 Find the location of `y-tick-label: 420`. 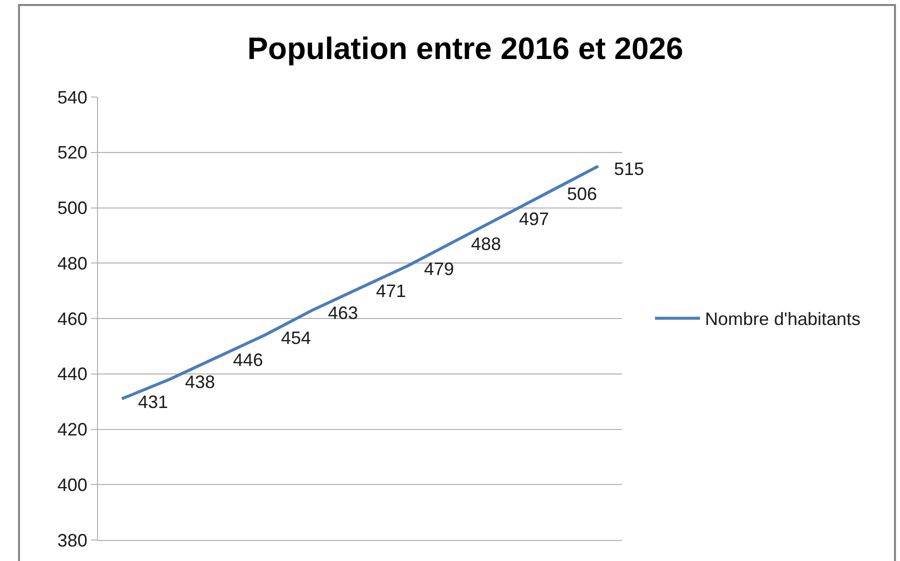

y-tick-label: 420 is located at coordinates (72, 430).